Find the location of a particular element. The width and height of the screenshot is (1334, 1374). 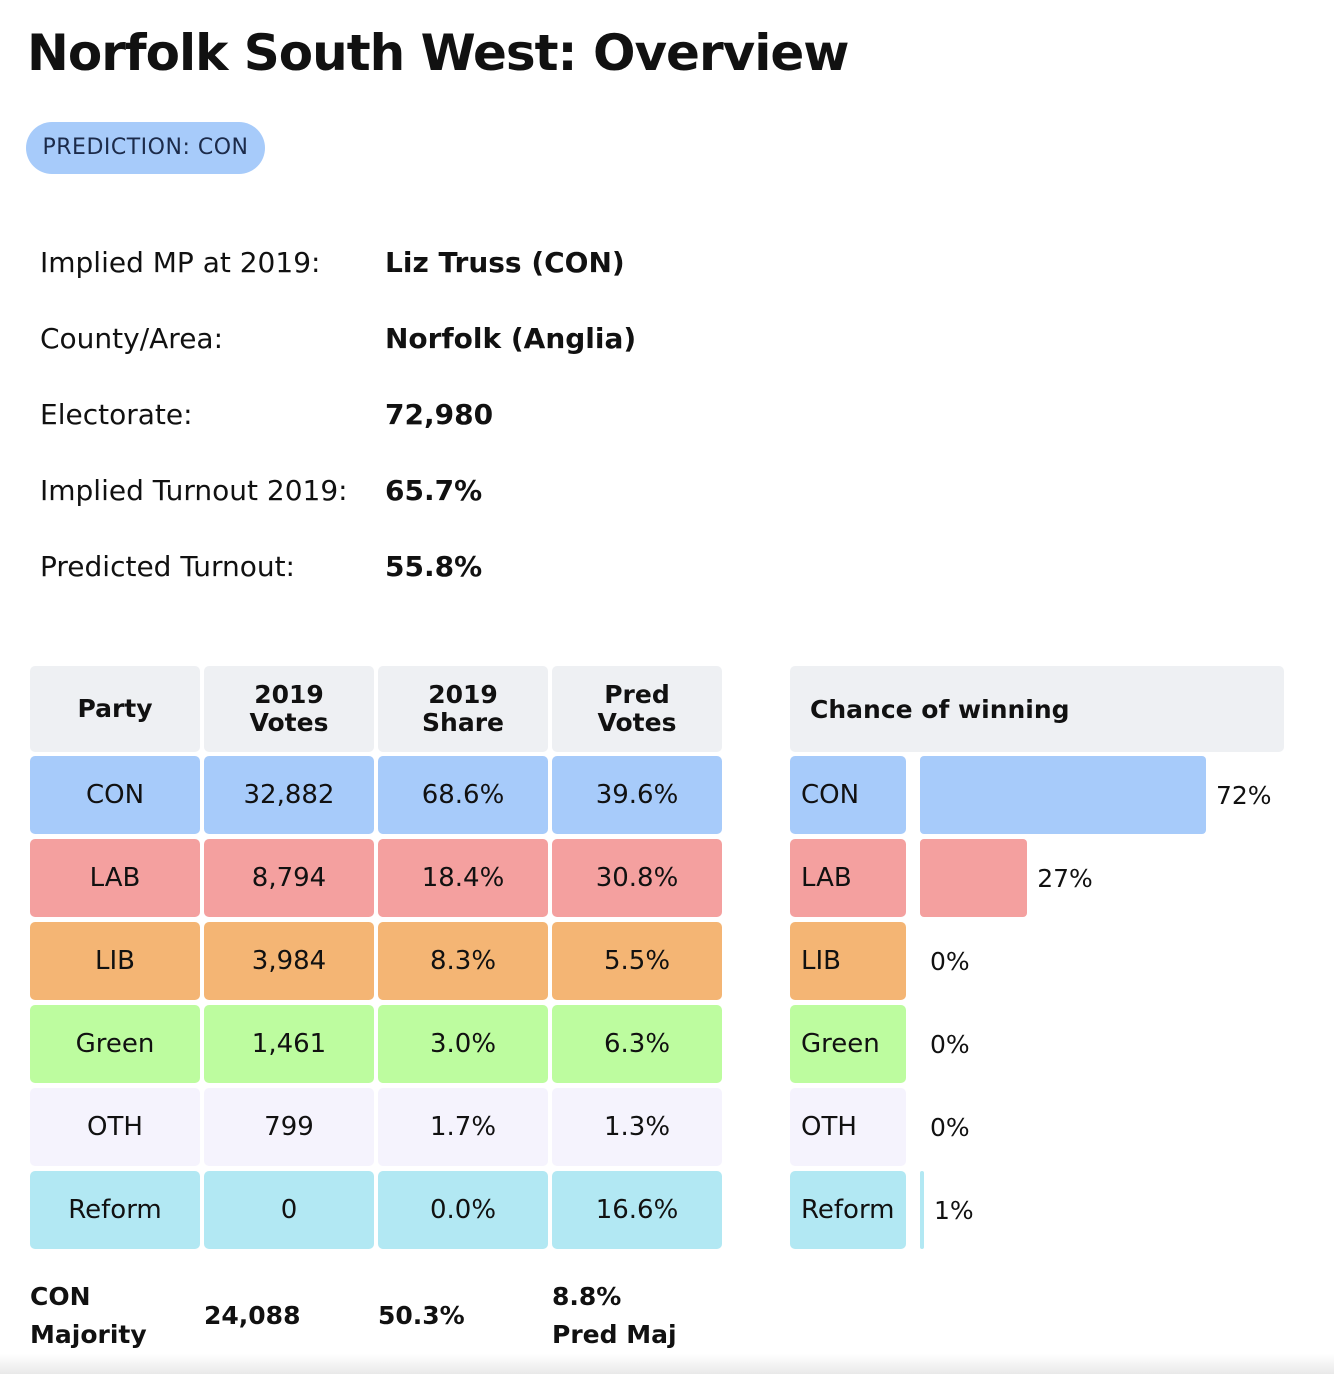

cell-text: 1,461 is located at coordinates (289, 1044).